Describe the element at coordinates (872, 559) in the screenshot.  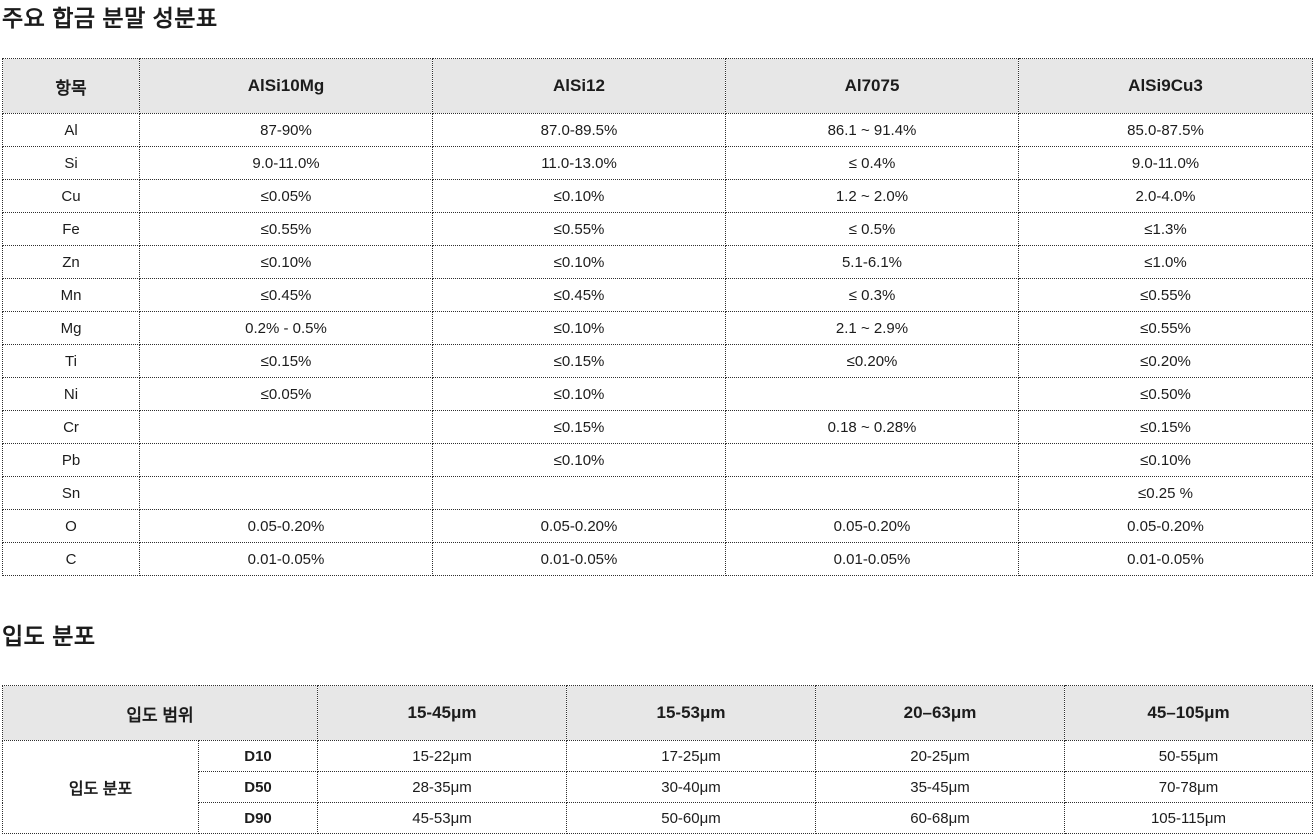
I see `value-al7075: 0.01-0.05%` at that location.